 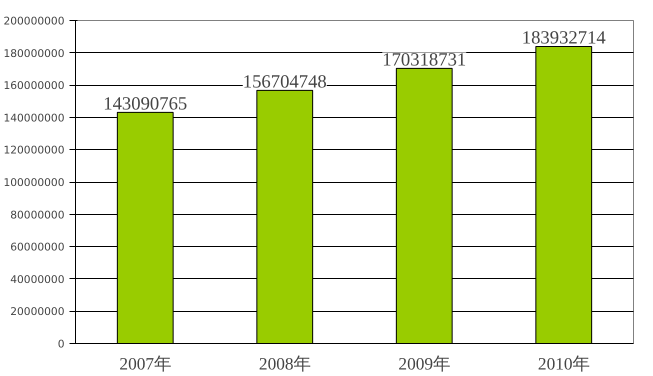 What do you see at coordinates (34, 182) in the screenshot?
I see `y-tick-label: 100000000` at bounding box center [34, 182].